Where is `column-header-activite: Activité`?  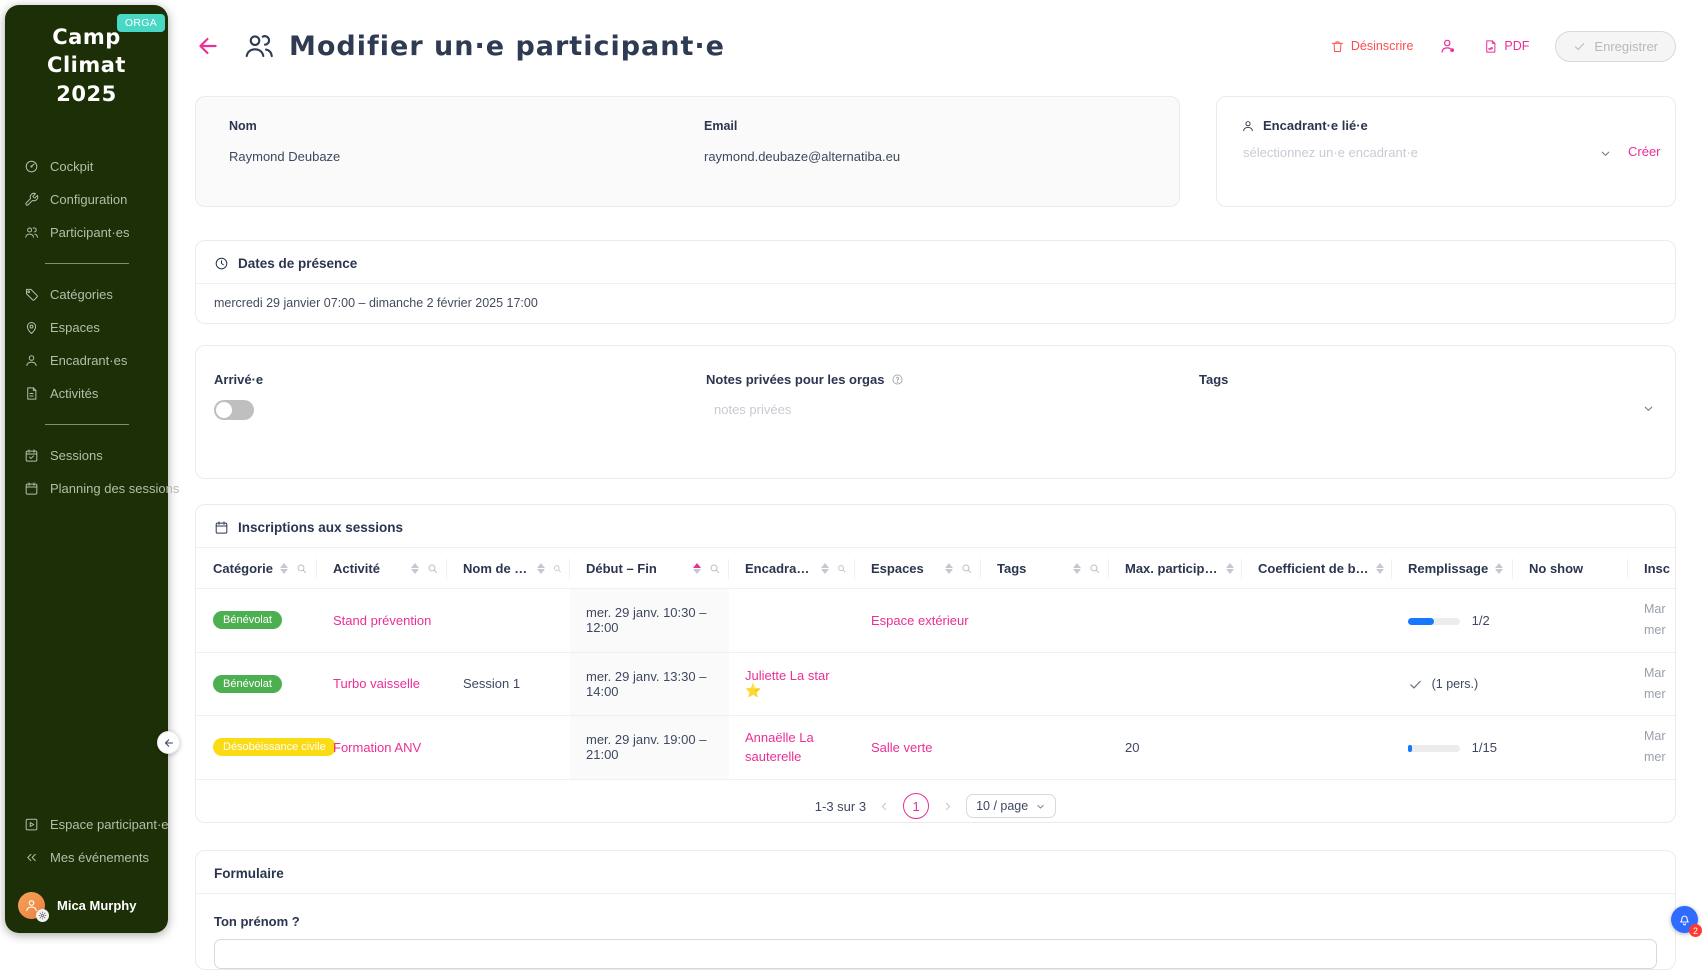 column-header-activite: Activité is located at coordinates (382, 569).